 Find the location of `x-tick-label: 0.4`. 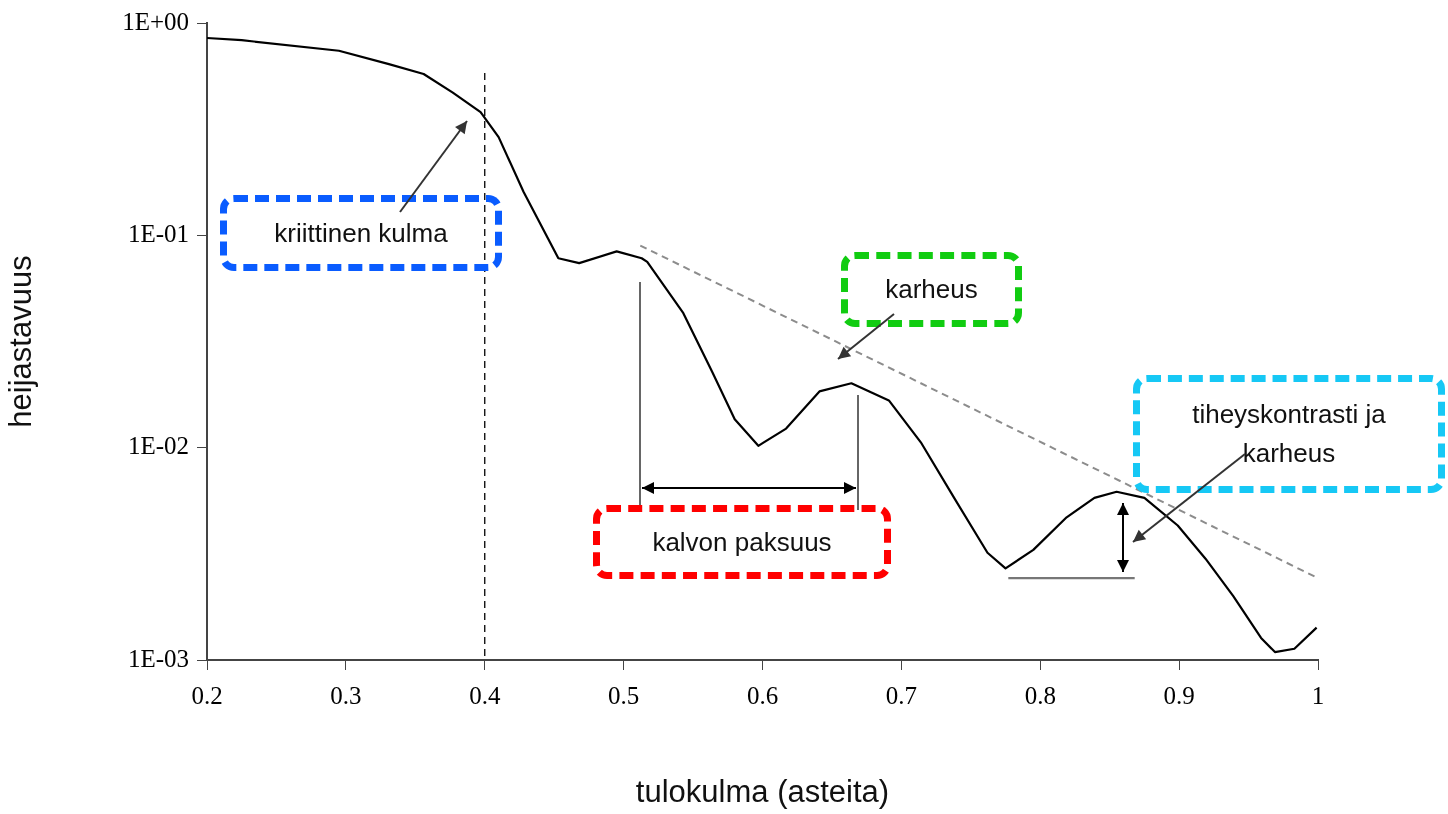

x-tick-label: 0.4 is located at coordinates (485, 695).